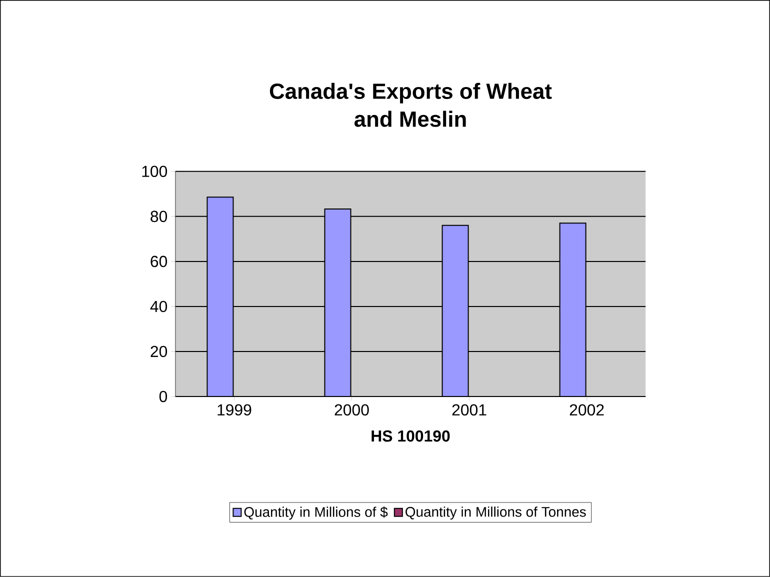  What do you see at coordinates (163, 396) in the screenshot?
I see `y-tick-label: 0` at bounding box center [163, 396].